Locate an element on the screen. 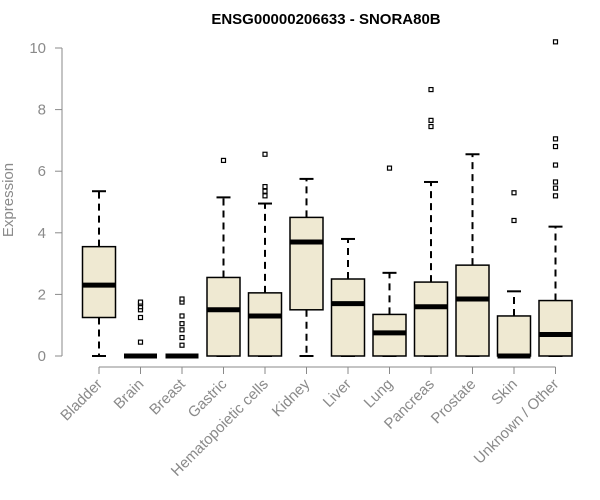 The height and width of the screenshot is (500, 600). x-tick-label: Lung is located at coordinates (379, 394).